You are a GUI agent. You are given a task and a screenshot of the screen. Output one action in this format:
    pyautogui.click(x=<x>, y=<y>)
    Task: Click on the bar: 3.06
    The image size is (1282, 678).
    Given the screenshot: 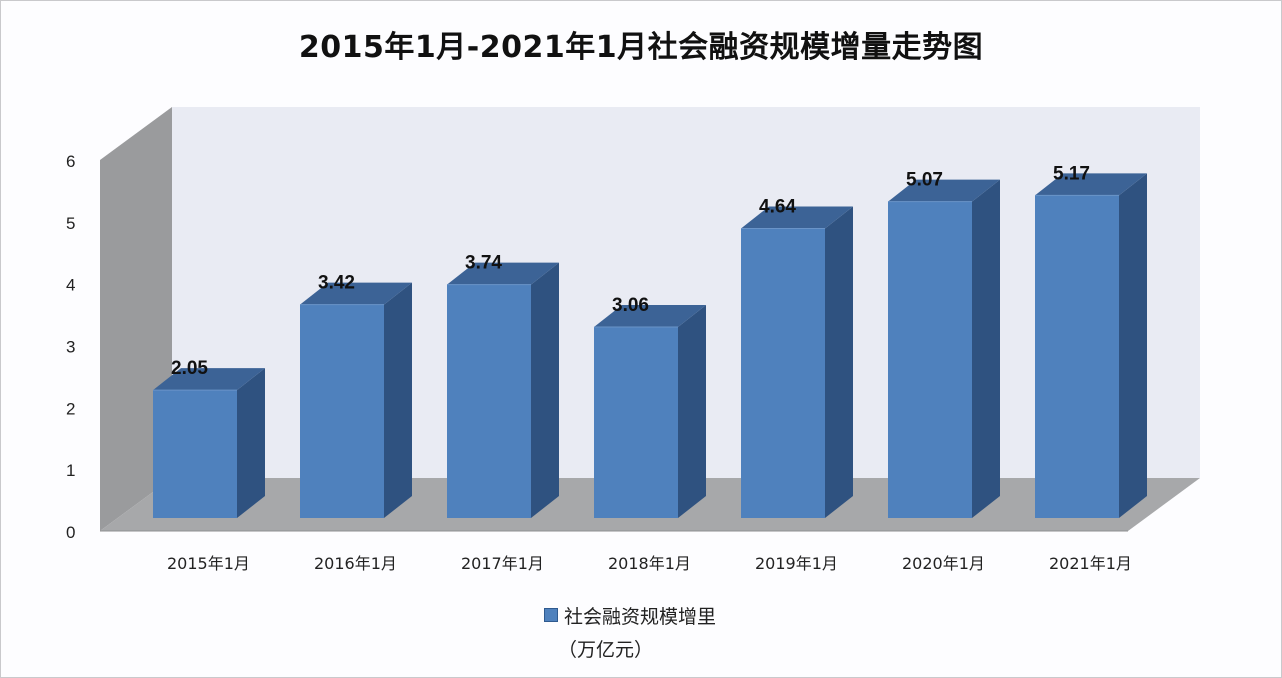 What is the action you would take?
    pyautogui.click(x=650, y=406)
    